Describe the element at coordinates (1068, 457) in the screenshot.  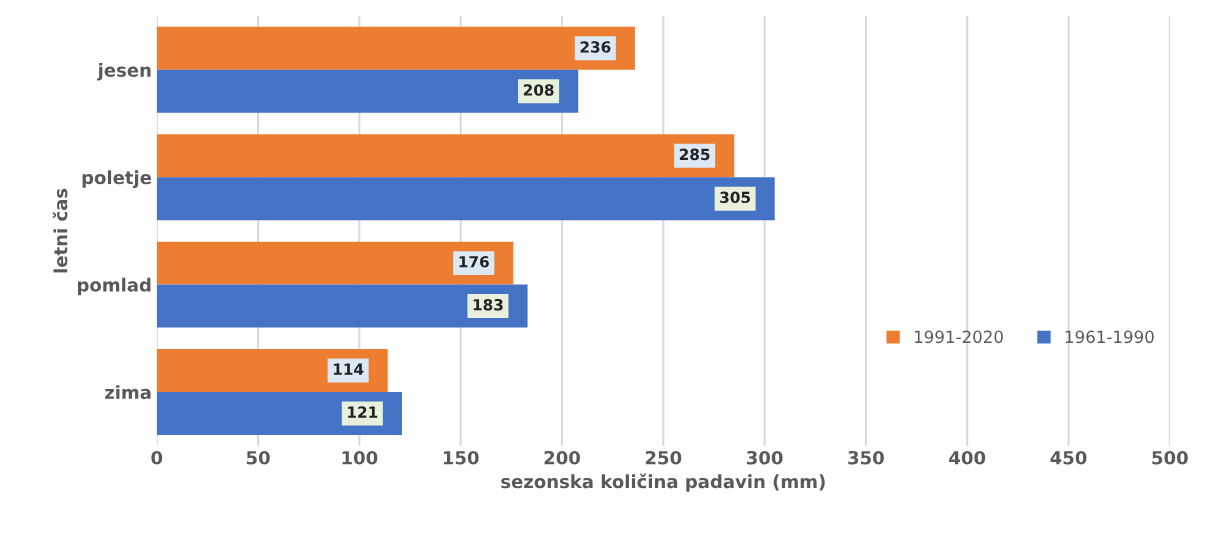
I see `x-tick-label: 450` at that location.